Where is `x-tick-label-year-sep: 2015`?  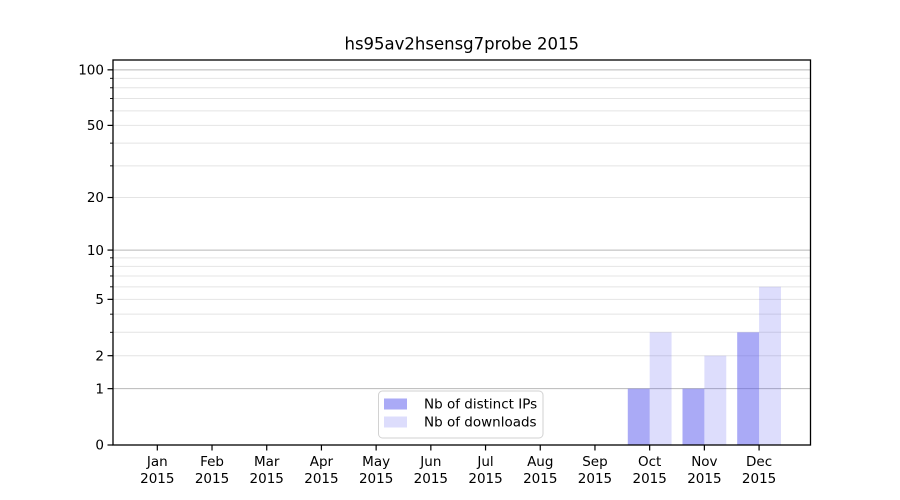 x-tick-label-year-sep: 2015 is located at coordinates (595, 479).